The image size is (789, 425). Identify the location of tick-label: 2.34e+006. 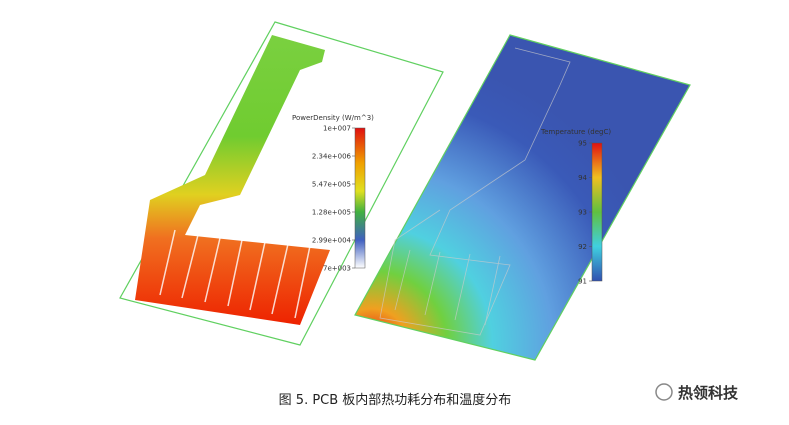
(332, 157).